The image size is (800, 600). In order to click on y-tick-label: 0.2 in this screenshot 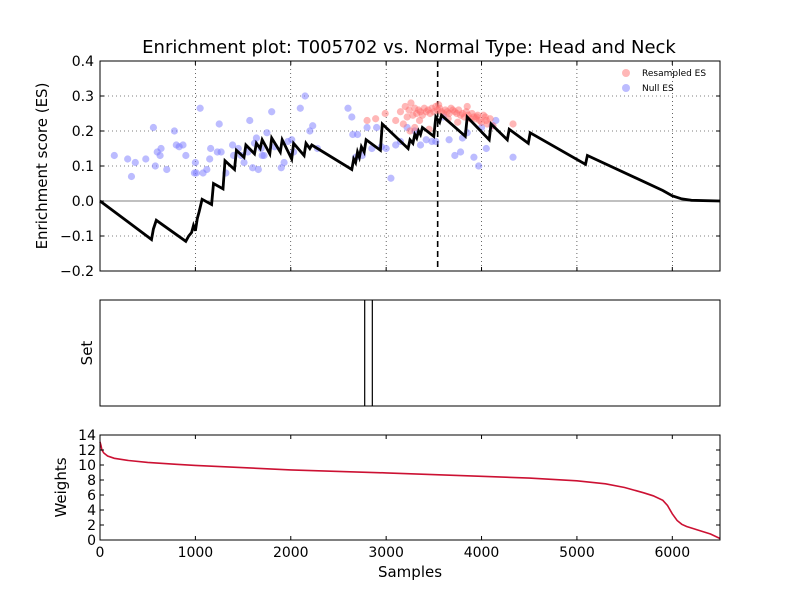, I will do `click(83, 132)`.